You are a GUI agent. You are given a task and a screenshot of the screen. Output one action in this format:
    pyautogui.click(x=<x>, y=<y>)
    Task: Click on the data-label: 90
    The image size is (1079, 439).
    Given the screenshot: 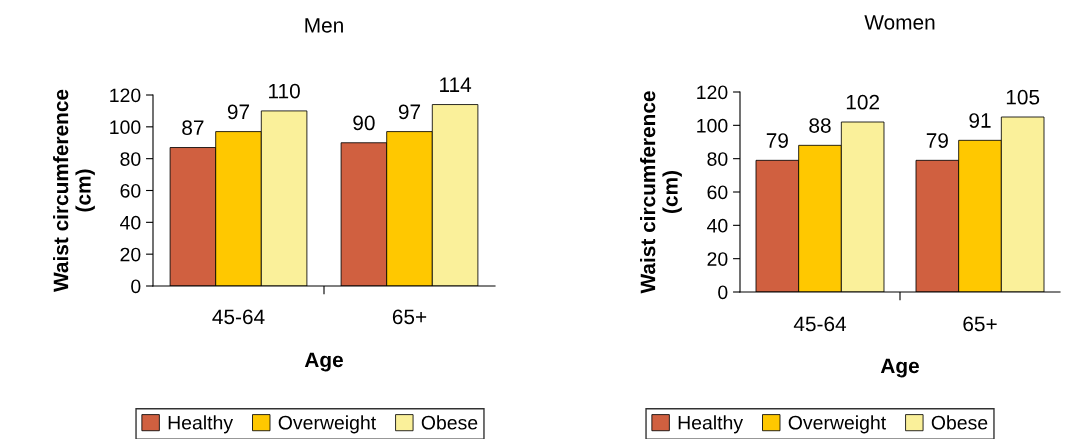 What is the action you would take?
    pyautogui.click(x=364, y=123)
    